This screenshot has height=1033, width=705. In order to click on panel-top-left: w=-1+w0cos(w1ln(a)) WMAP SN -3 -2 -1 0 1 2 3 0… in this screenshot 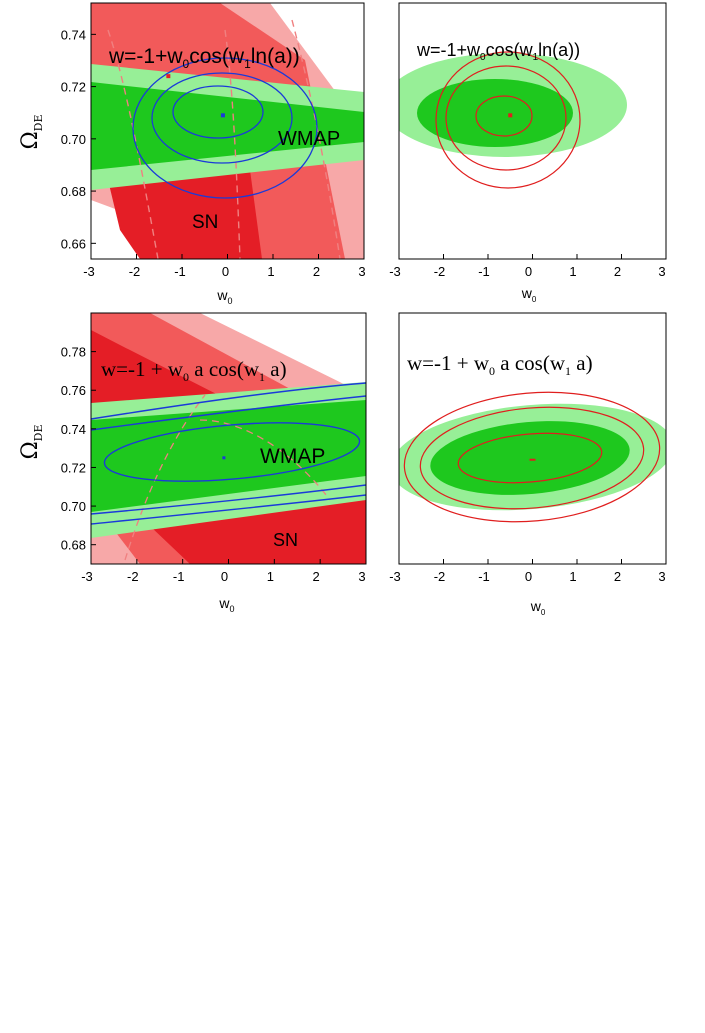, I will do `click(192, 154)`.